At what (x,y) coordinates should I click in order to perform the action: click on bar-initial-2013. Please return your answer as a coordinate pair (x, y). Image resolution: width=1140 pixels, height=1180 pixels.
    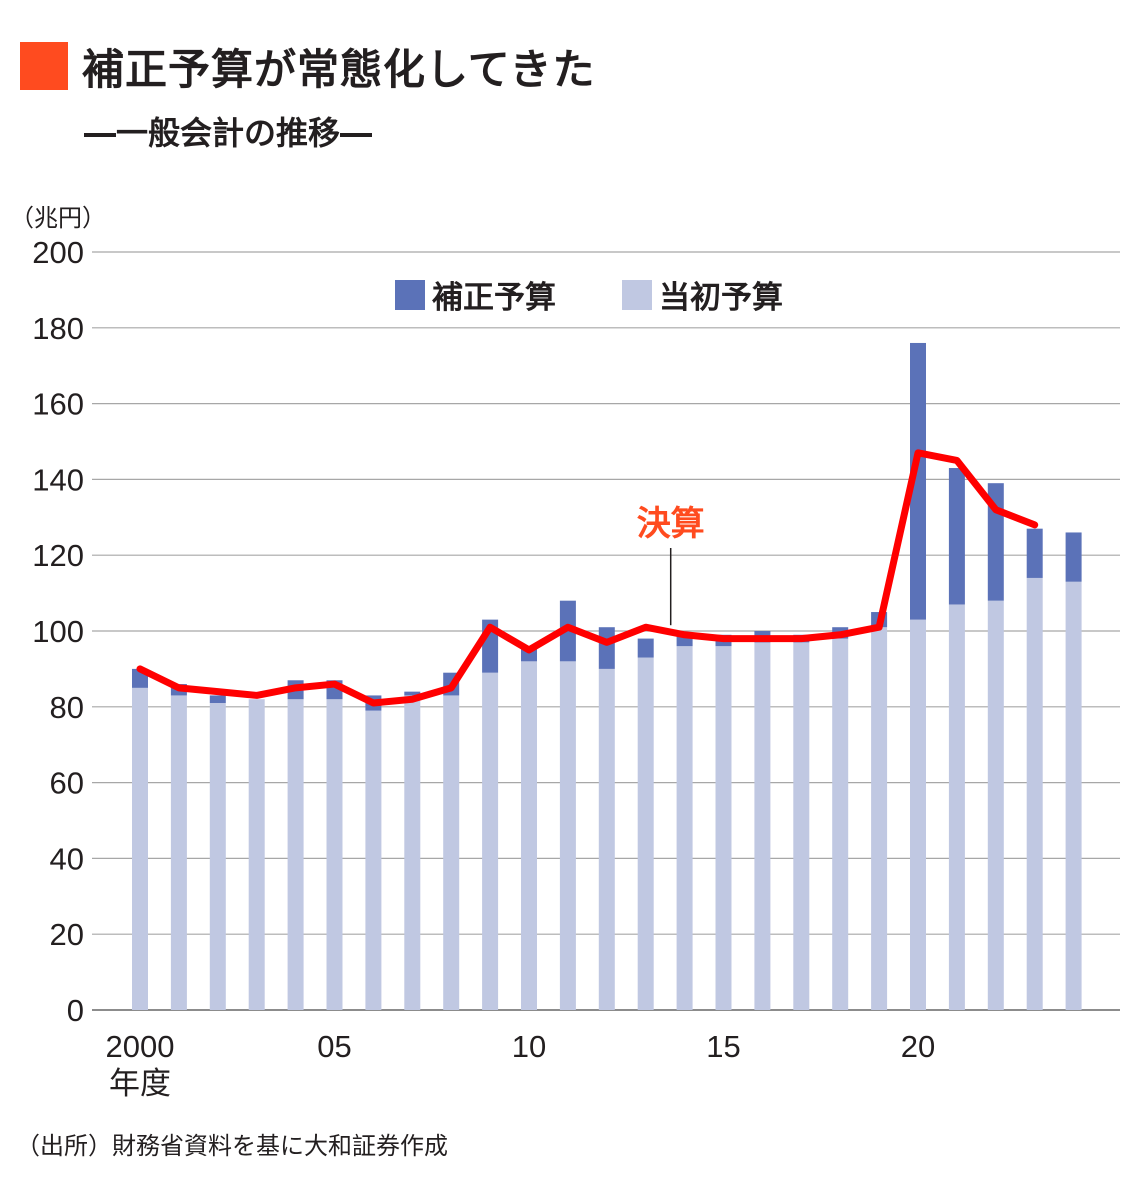
    Looking at the image, I should click on (645, 833).